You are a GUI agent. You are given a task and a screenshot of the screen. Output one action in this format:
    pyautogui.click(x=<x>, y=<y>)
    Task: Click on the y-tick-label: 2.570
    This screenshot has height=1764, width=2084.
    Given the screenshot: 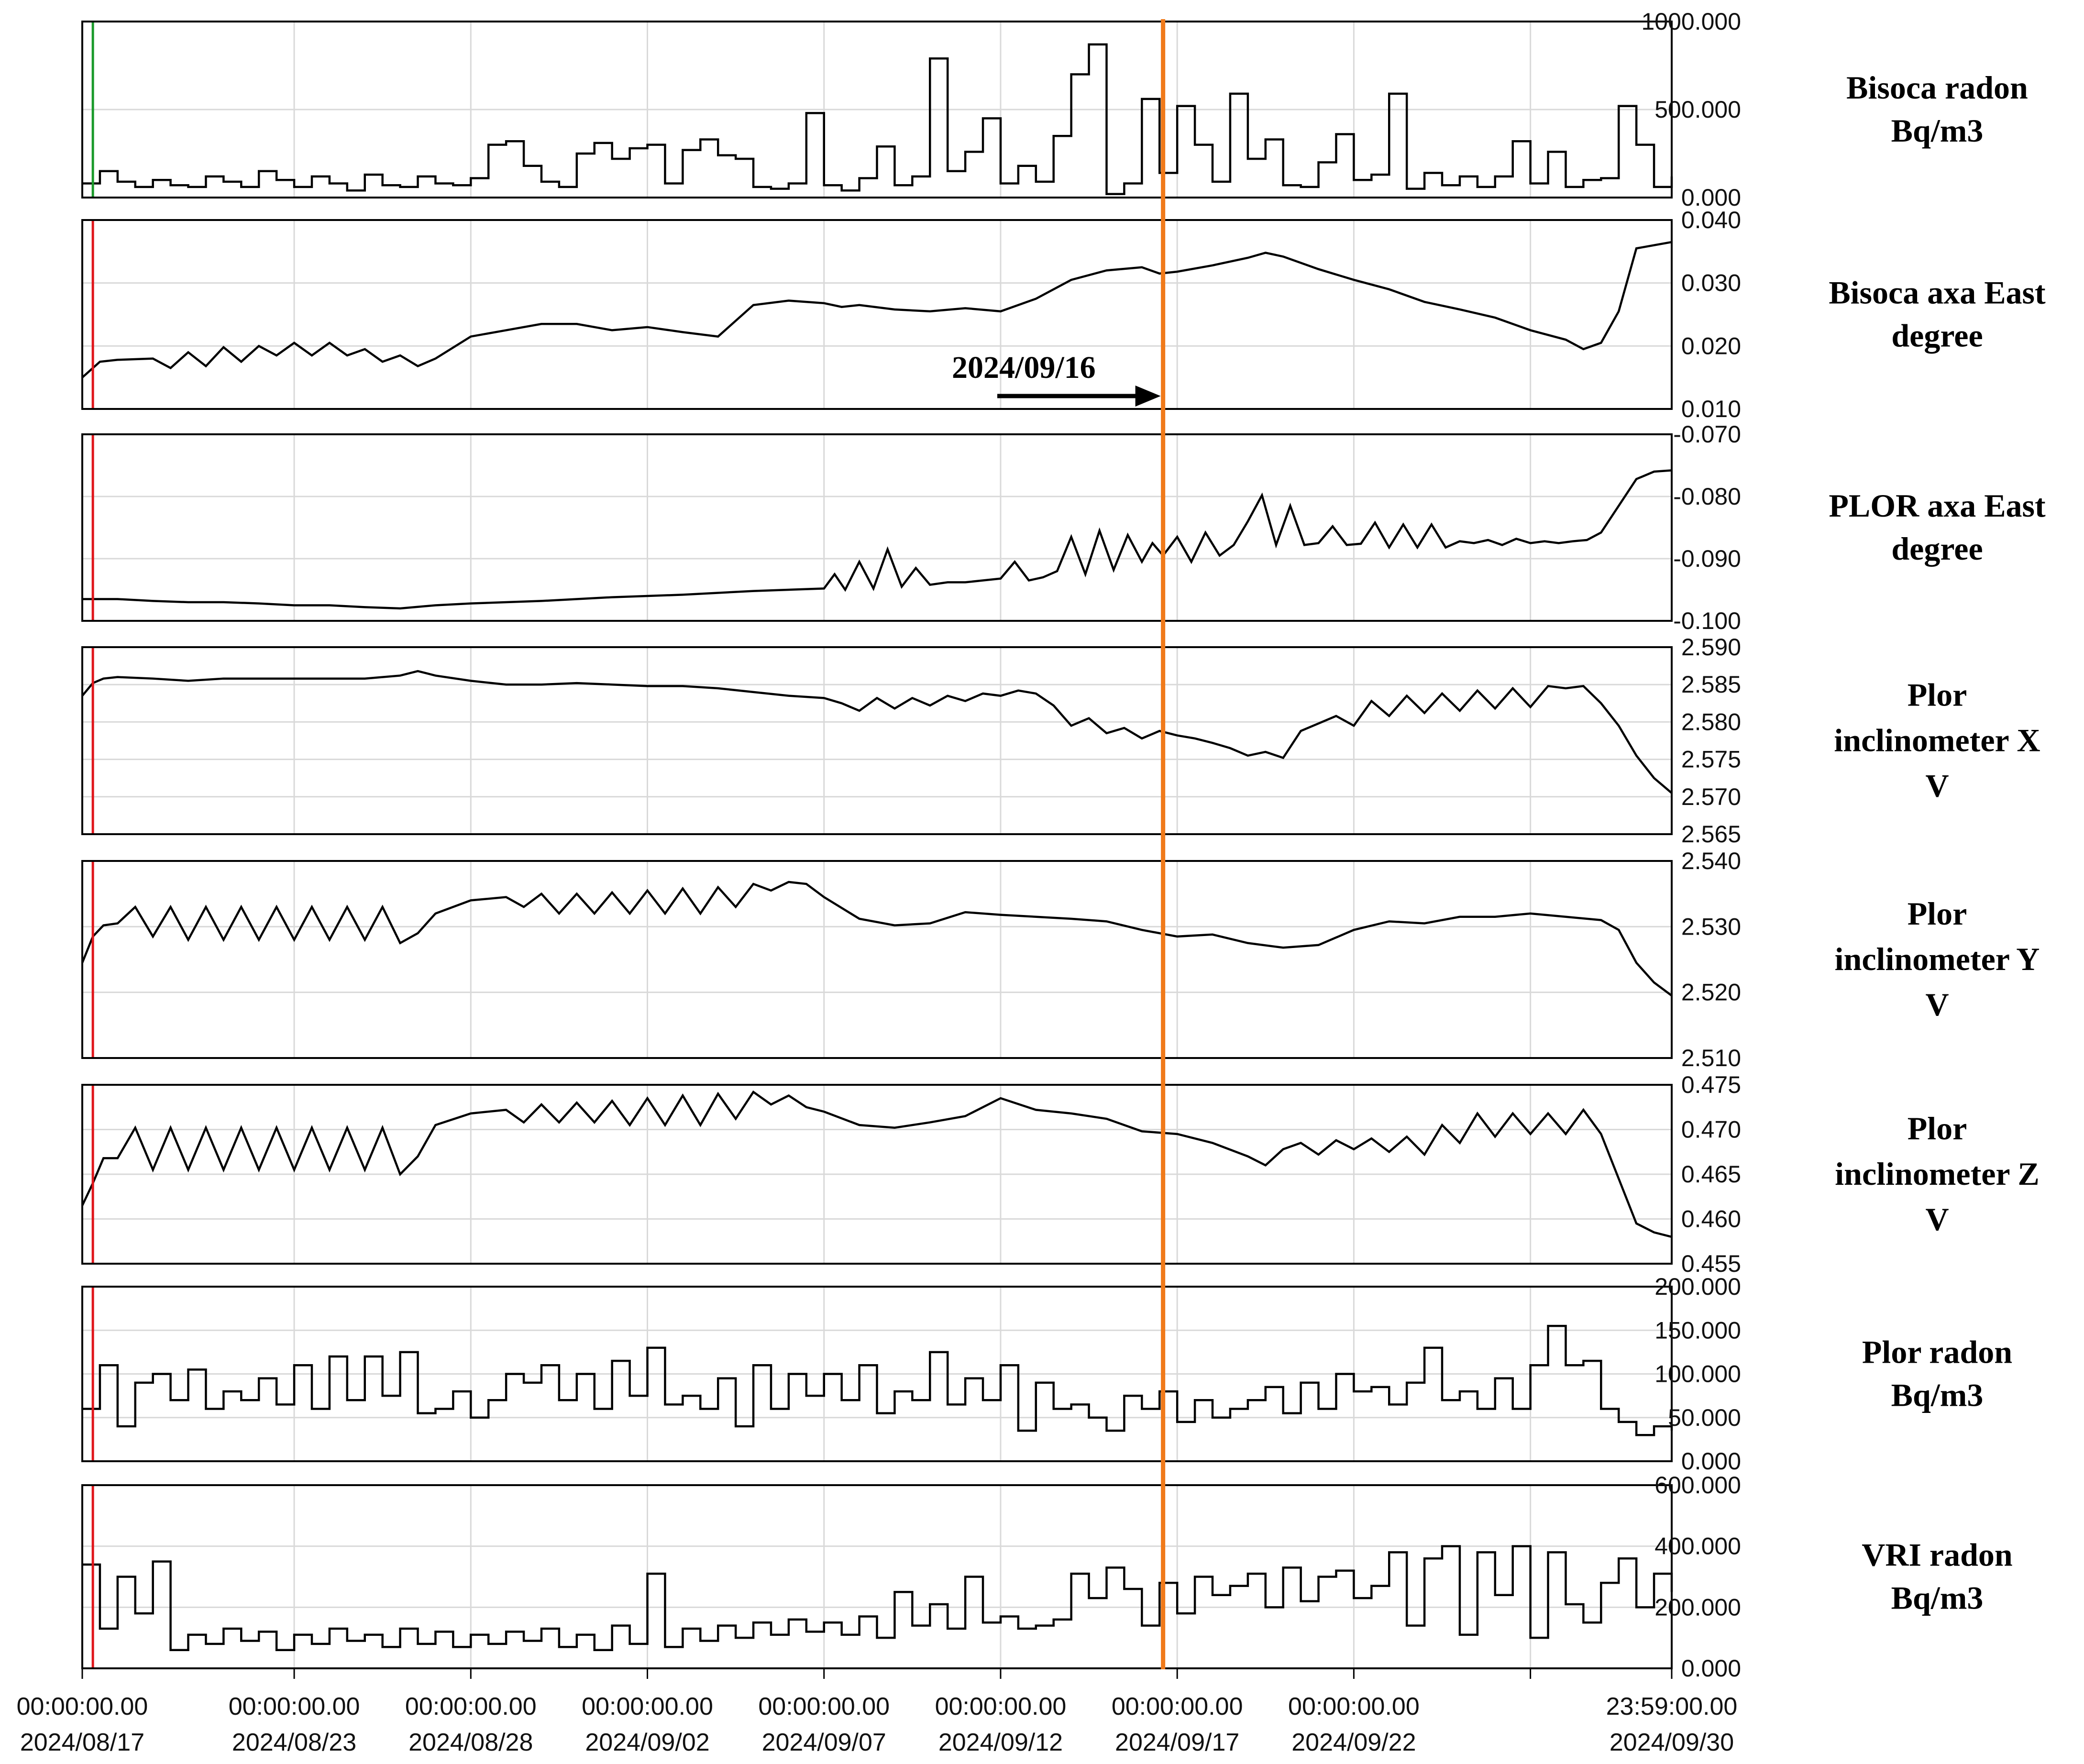 What is the action you would take?
    pyautogui.click(x=1711, y=796)
    